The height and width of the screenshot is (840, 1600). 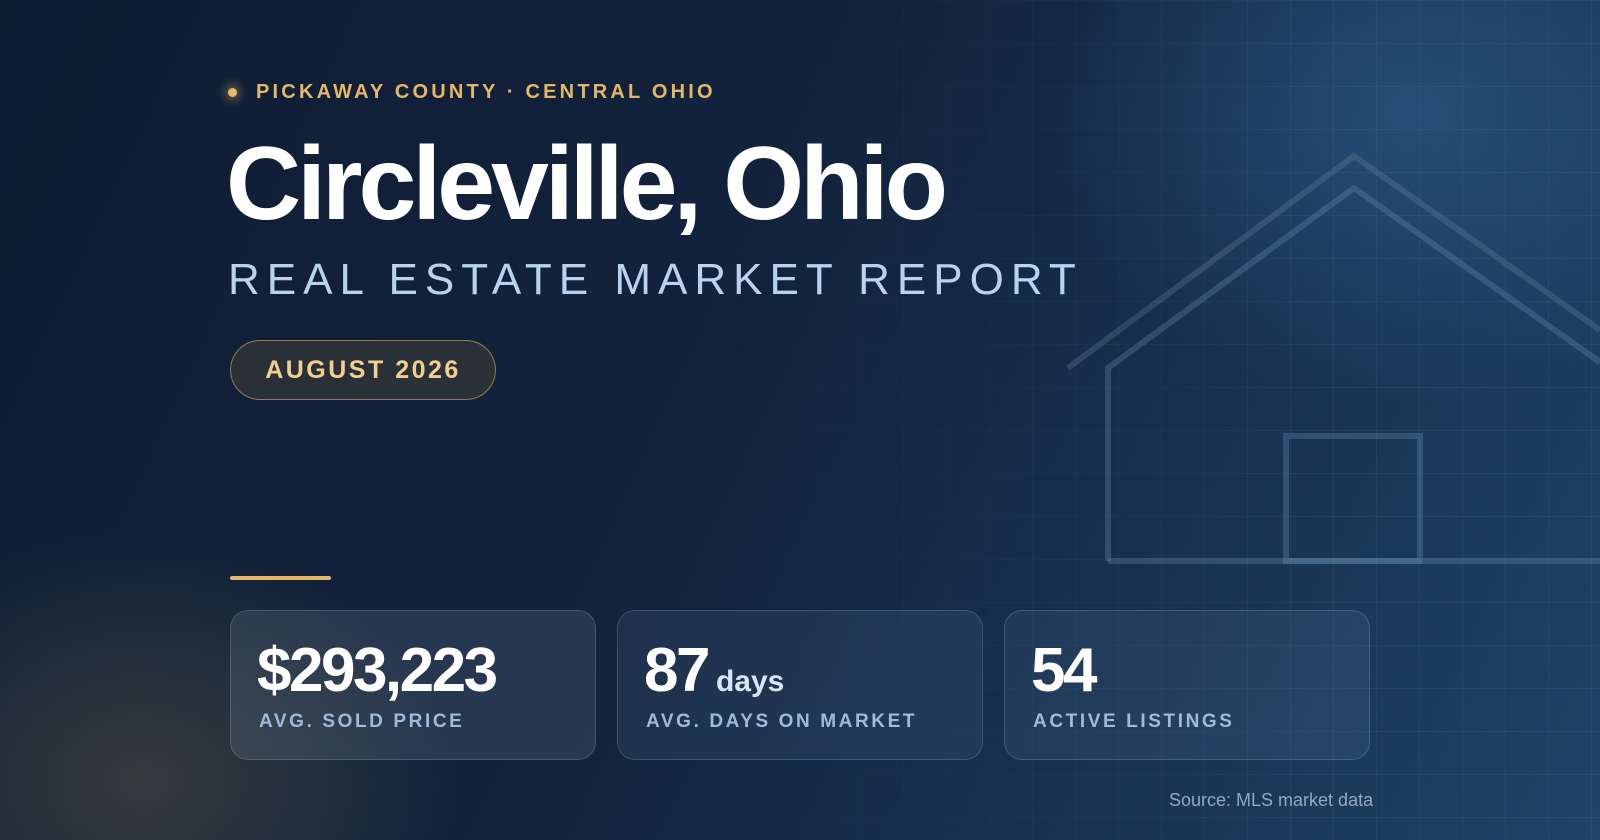 What do you see at coordinates (655, 279) in the screenshot?
I see `report-subtitle: REAL ESTATE MARKET REPORT` at bounding box center [655, 279].